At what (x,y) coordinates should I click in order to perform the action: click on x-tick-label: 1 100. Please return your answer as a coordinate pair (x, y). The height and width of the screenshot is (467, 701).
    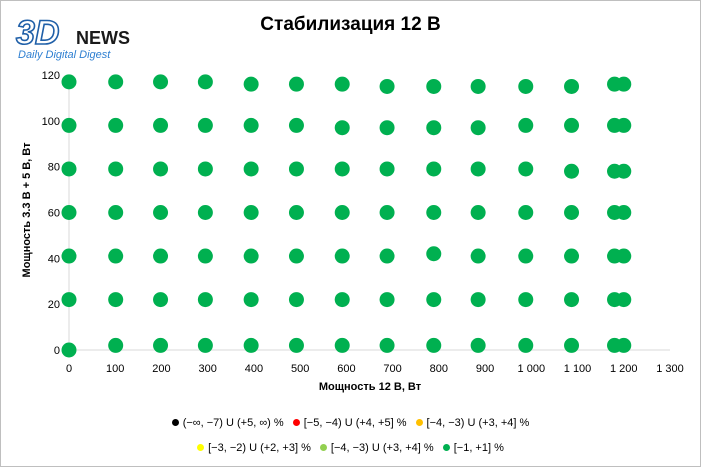
    Looking at the image, I should click on (578, 369).